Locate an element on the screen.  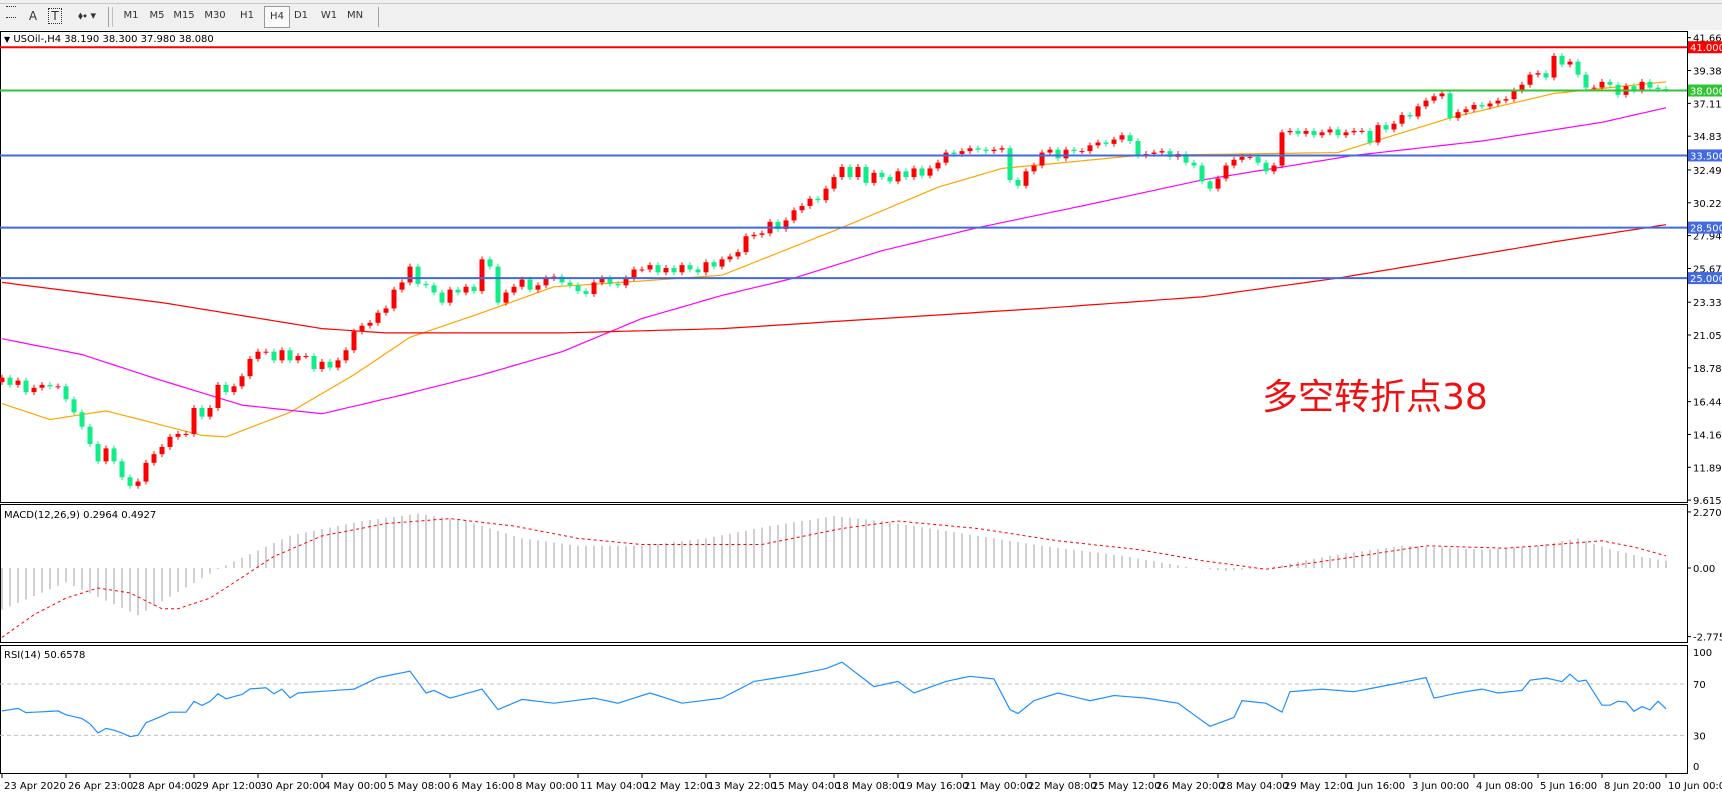
macd-label: MACD(12,26,9) 0.2964 0.4927 is located at coordinates (80, 515).